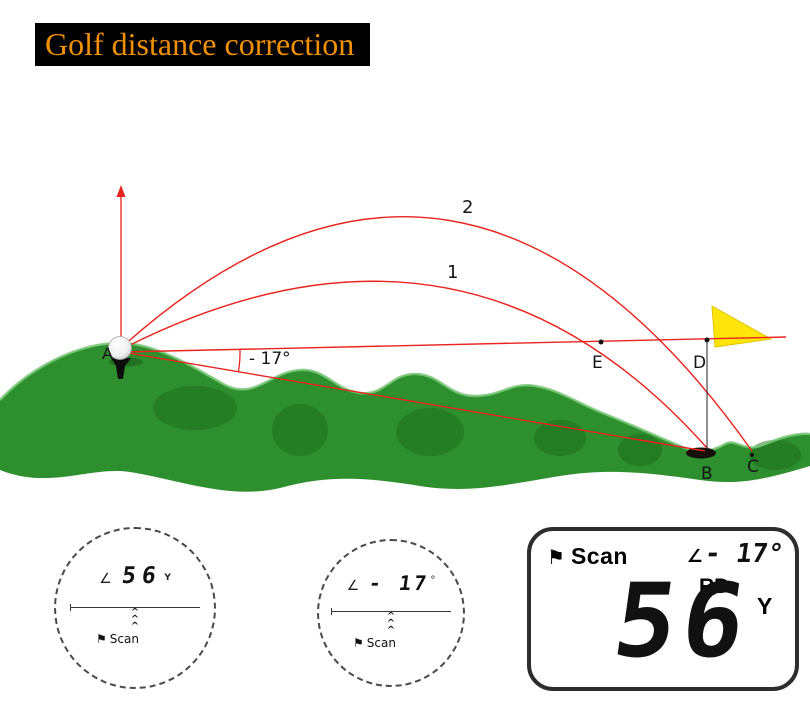 The width and height of the screenshot is (810, 718). Describe the element at coordinates (200, 44) in the screenshot. I see `page-title: Golf distance correction` at that location.